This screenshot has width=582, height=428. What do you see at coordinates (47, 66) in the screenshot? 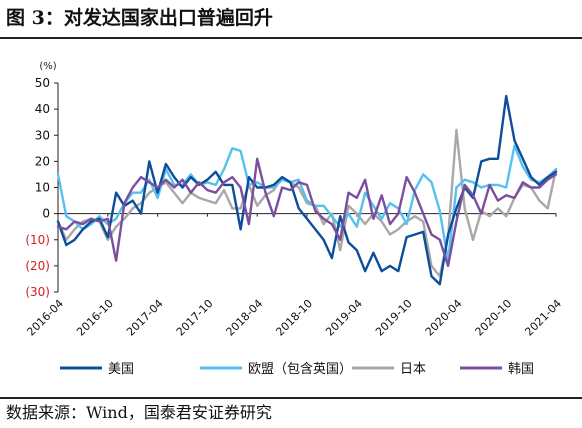
I see `y-axis-unit: (%)` at bounding box center [47, 66].